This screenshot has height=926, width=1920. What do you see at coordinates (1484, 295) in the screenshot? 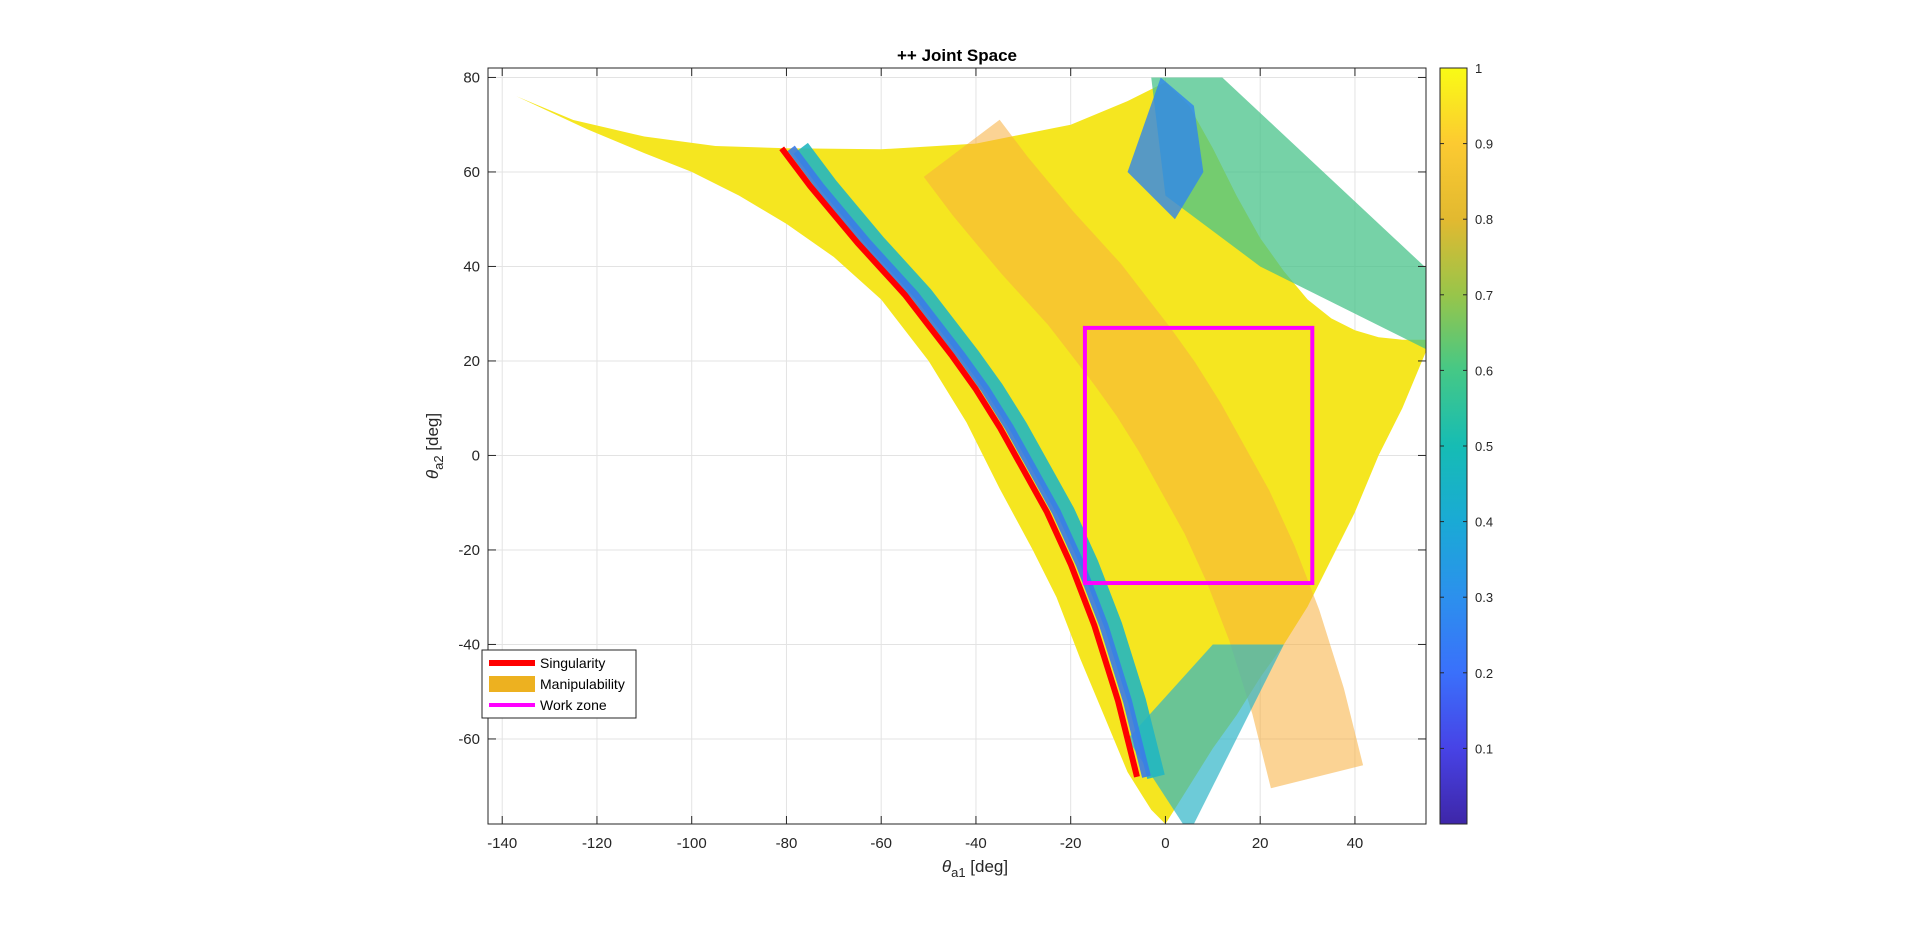
I see `colorbar-tick-label: 0.7` at bounding box center [1484, 295].